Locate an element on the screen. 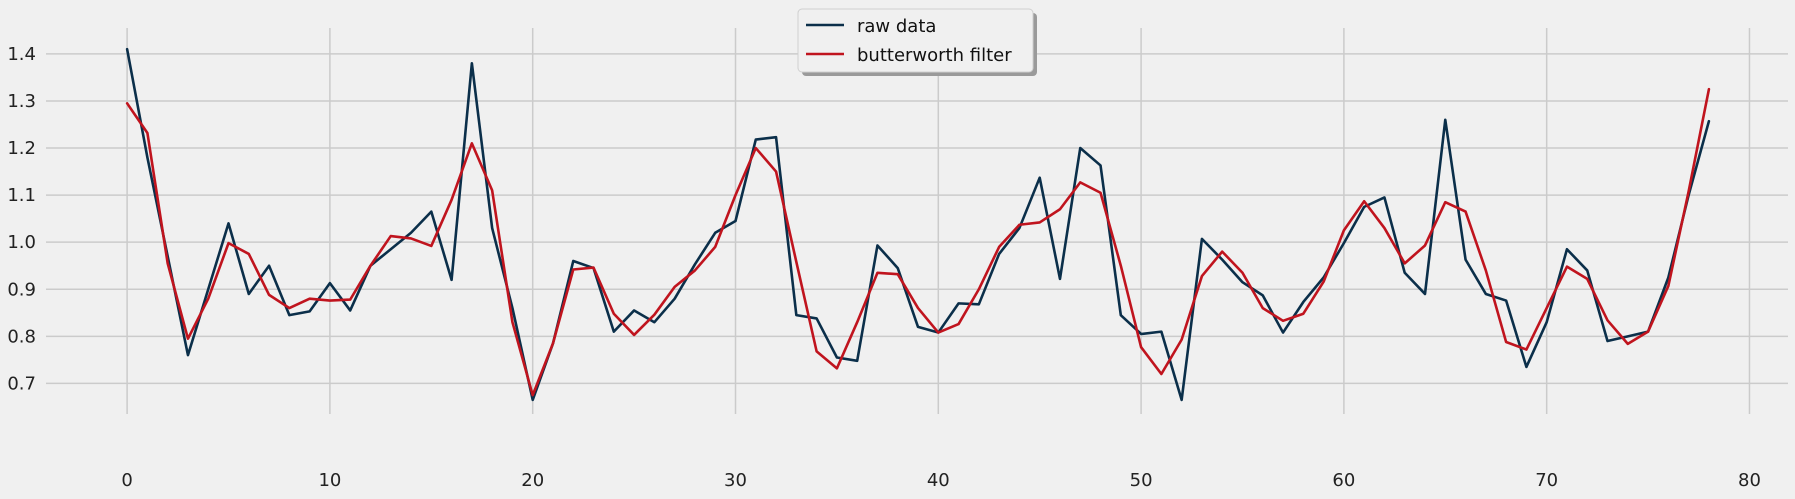 This screenshot has height=499, width=1795. y-tick-label: 0.7 is located at coordinates (21, 383).